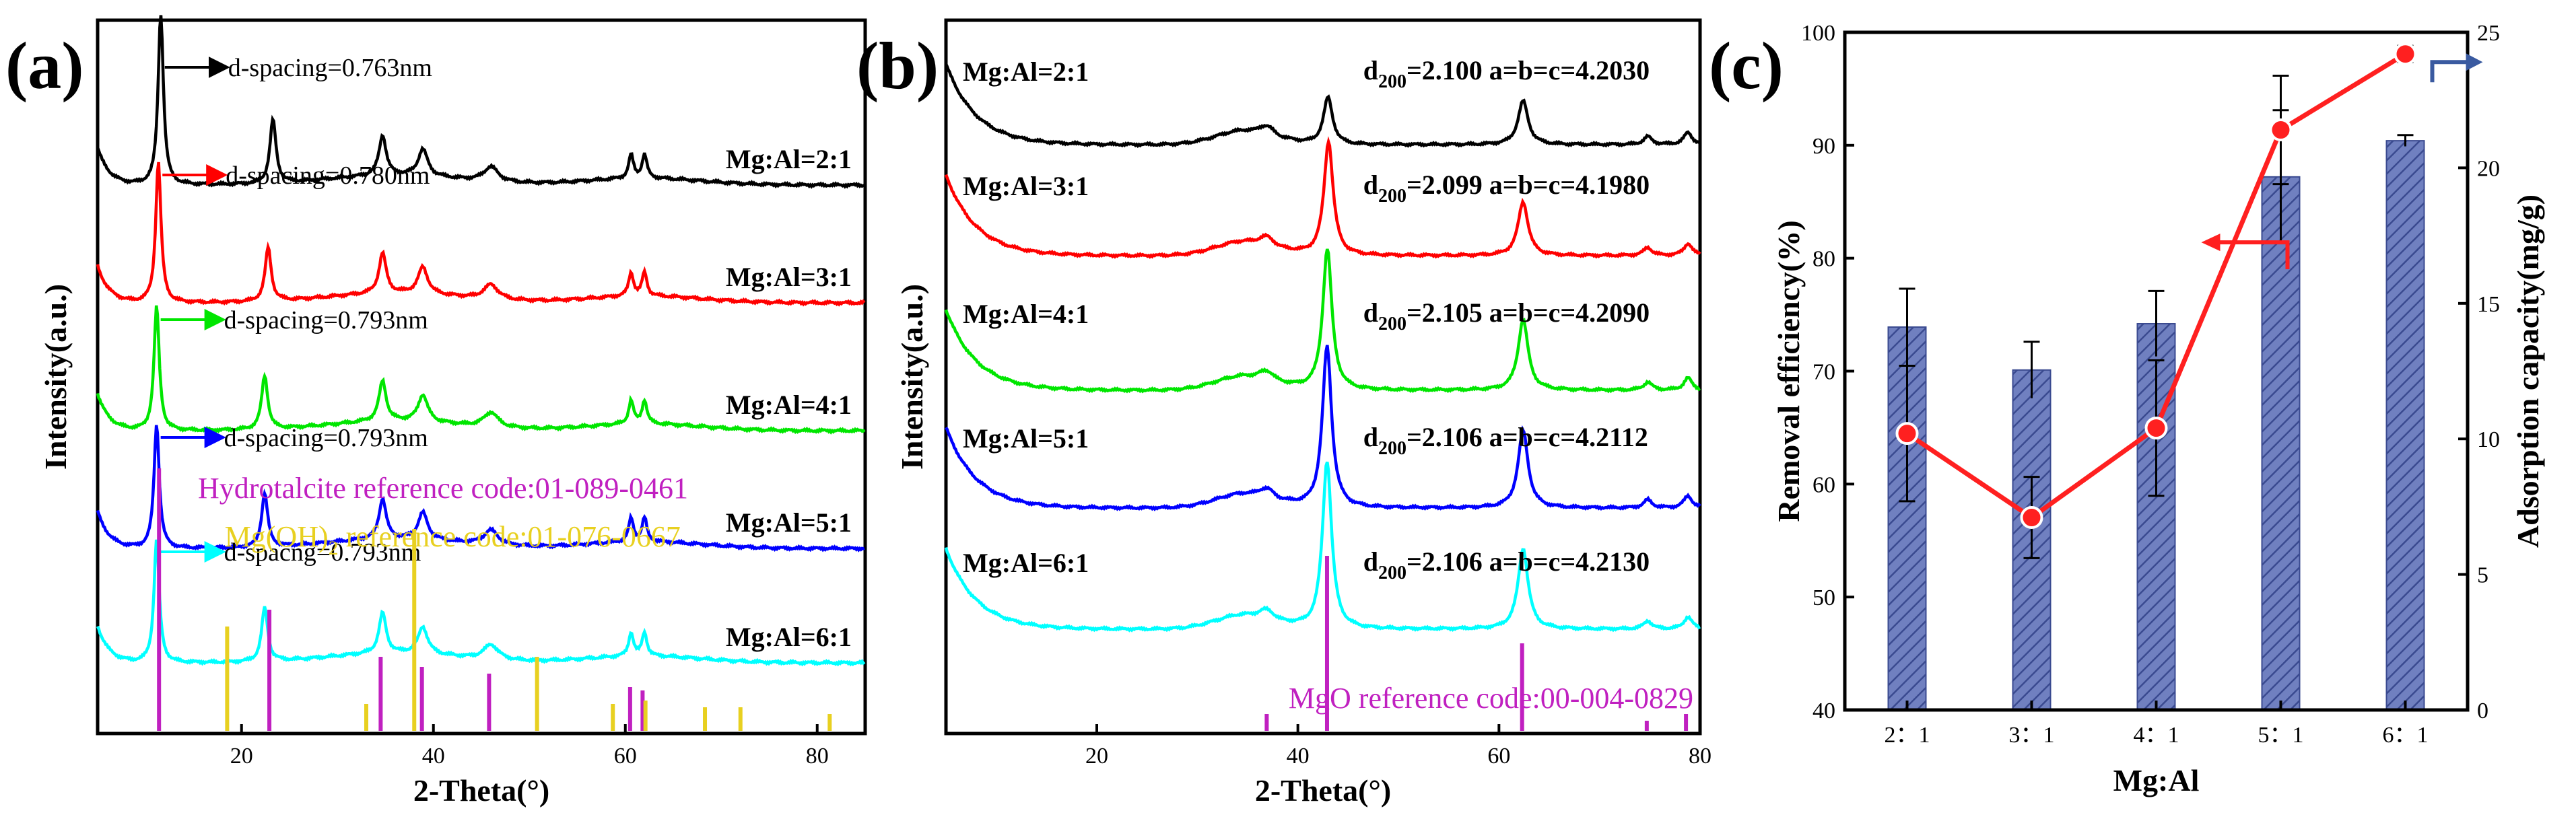 The width and height of the screenshot is (2576, 821). What do you see at coordinates (481, 790) in the screenshot?
I see `panel-a-xlabel: 2-Theta(°)` at bounding box center [481, 790].